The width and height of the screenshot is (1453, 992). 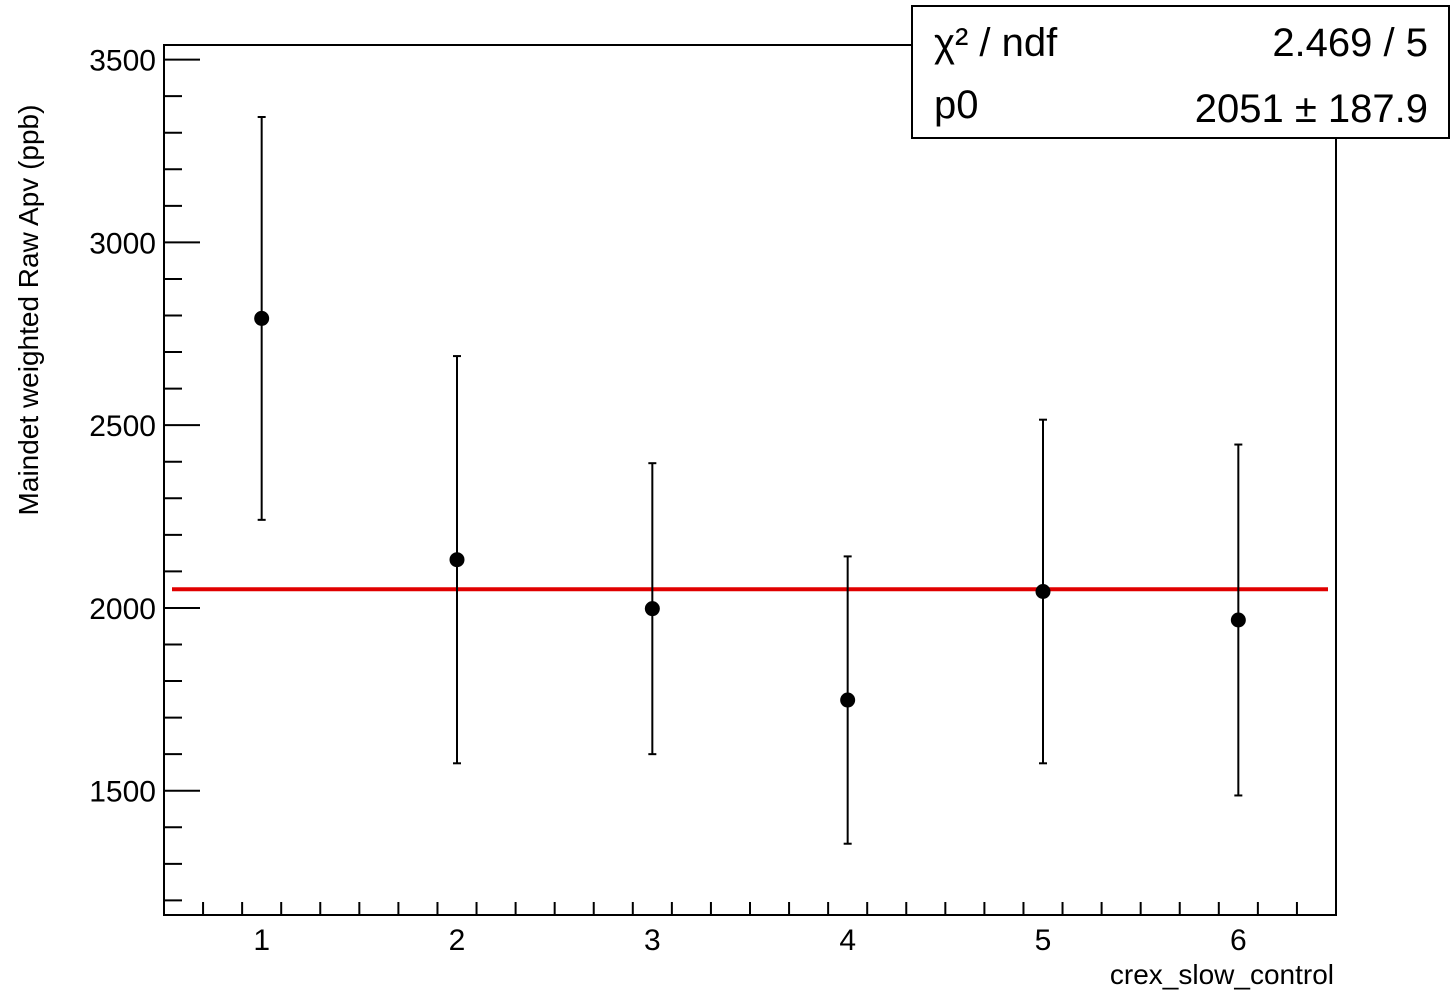 What do you see at coordinates (750, 929) in the screenshot?
I see `x-axis-ticks: 1 2 3 4 5 6` at bounding box center [750, 929].